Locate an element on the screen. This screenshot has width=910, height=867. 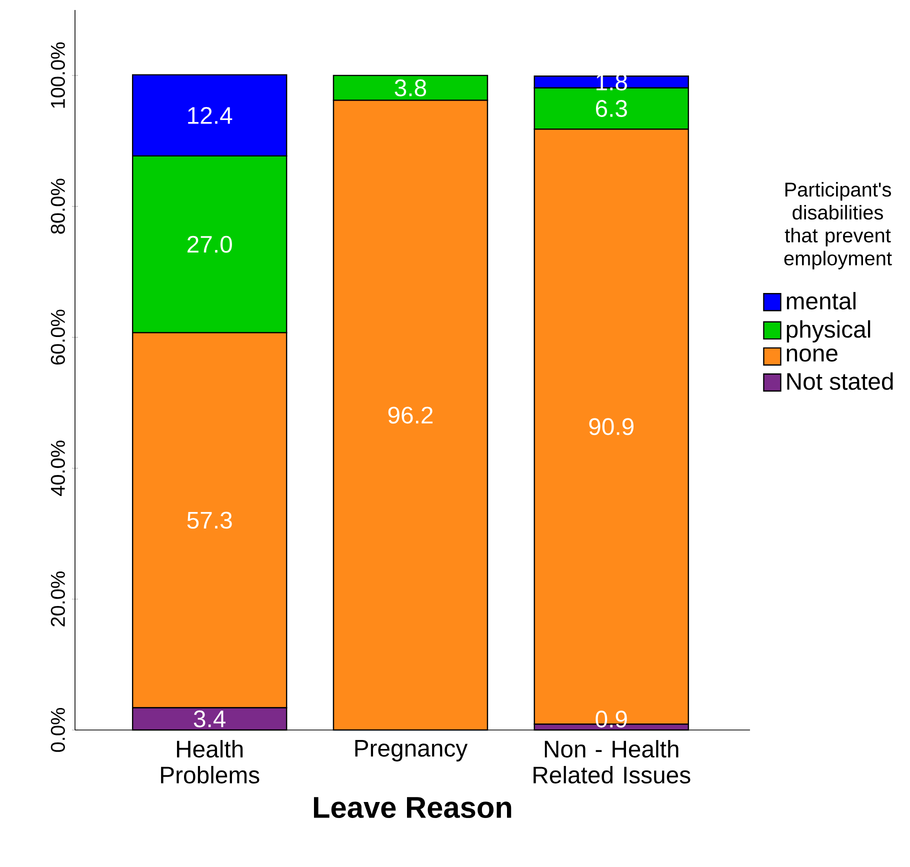
y-tick-label: 100.0% is located at coordinates (57, 75).